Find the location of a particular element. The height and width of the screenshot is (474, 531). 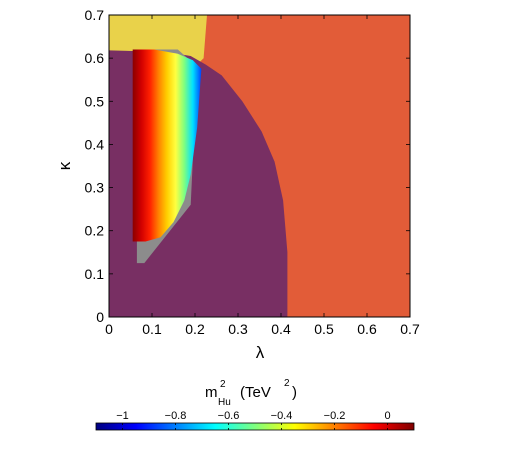

colorbar-title-sub: Hu is located at coordinates (224, 402).